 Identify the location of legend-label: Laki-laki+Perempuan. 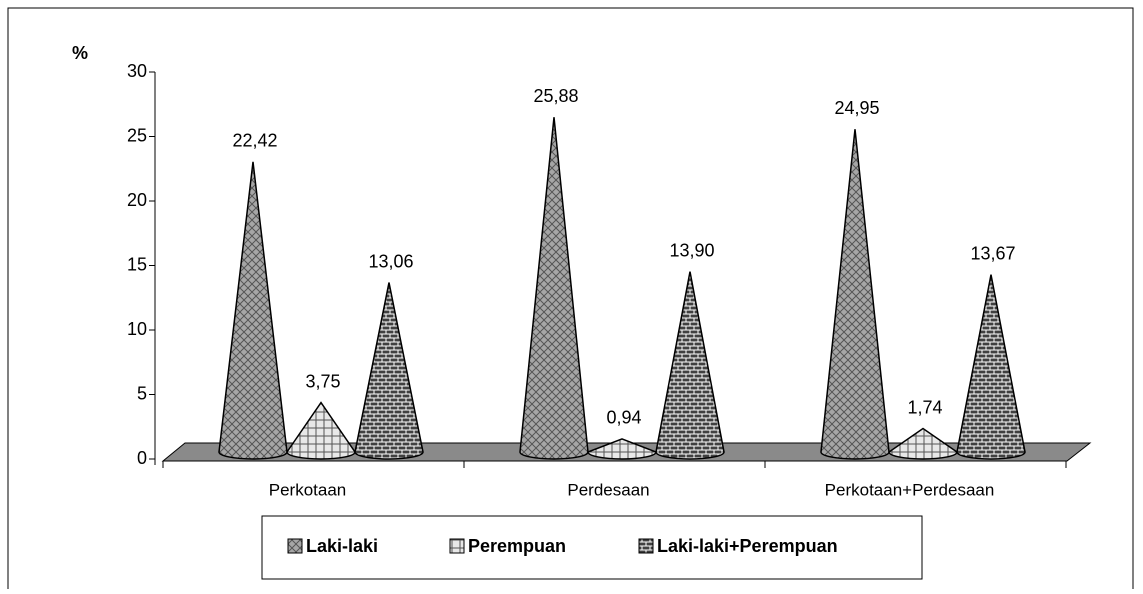
(747, 546).